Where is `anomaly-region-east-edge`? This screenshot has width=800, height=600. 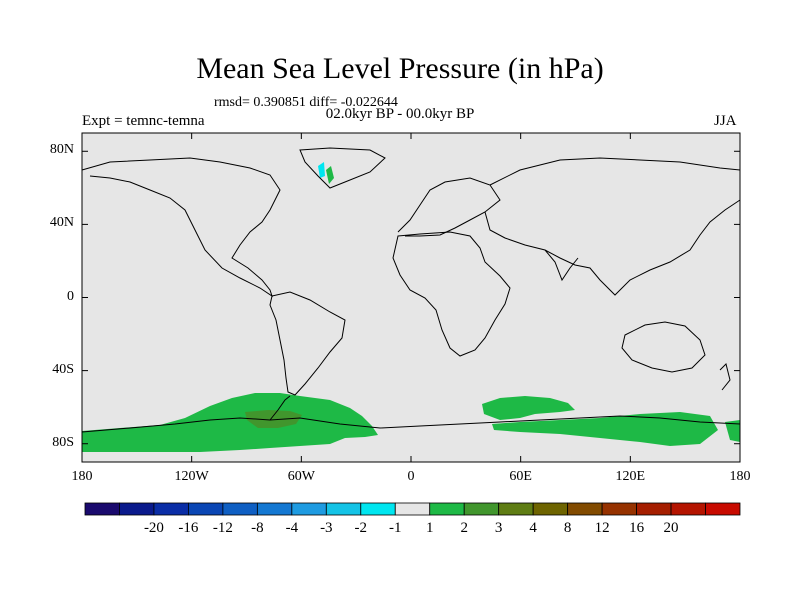
anomaly-region-east-edge is located at coordinates (732, 431).